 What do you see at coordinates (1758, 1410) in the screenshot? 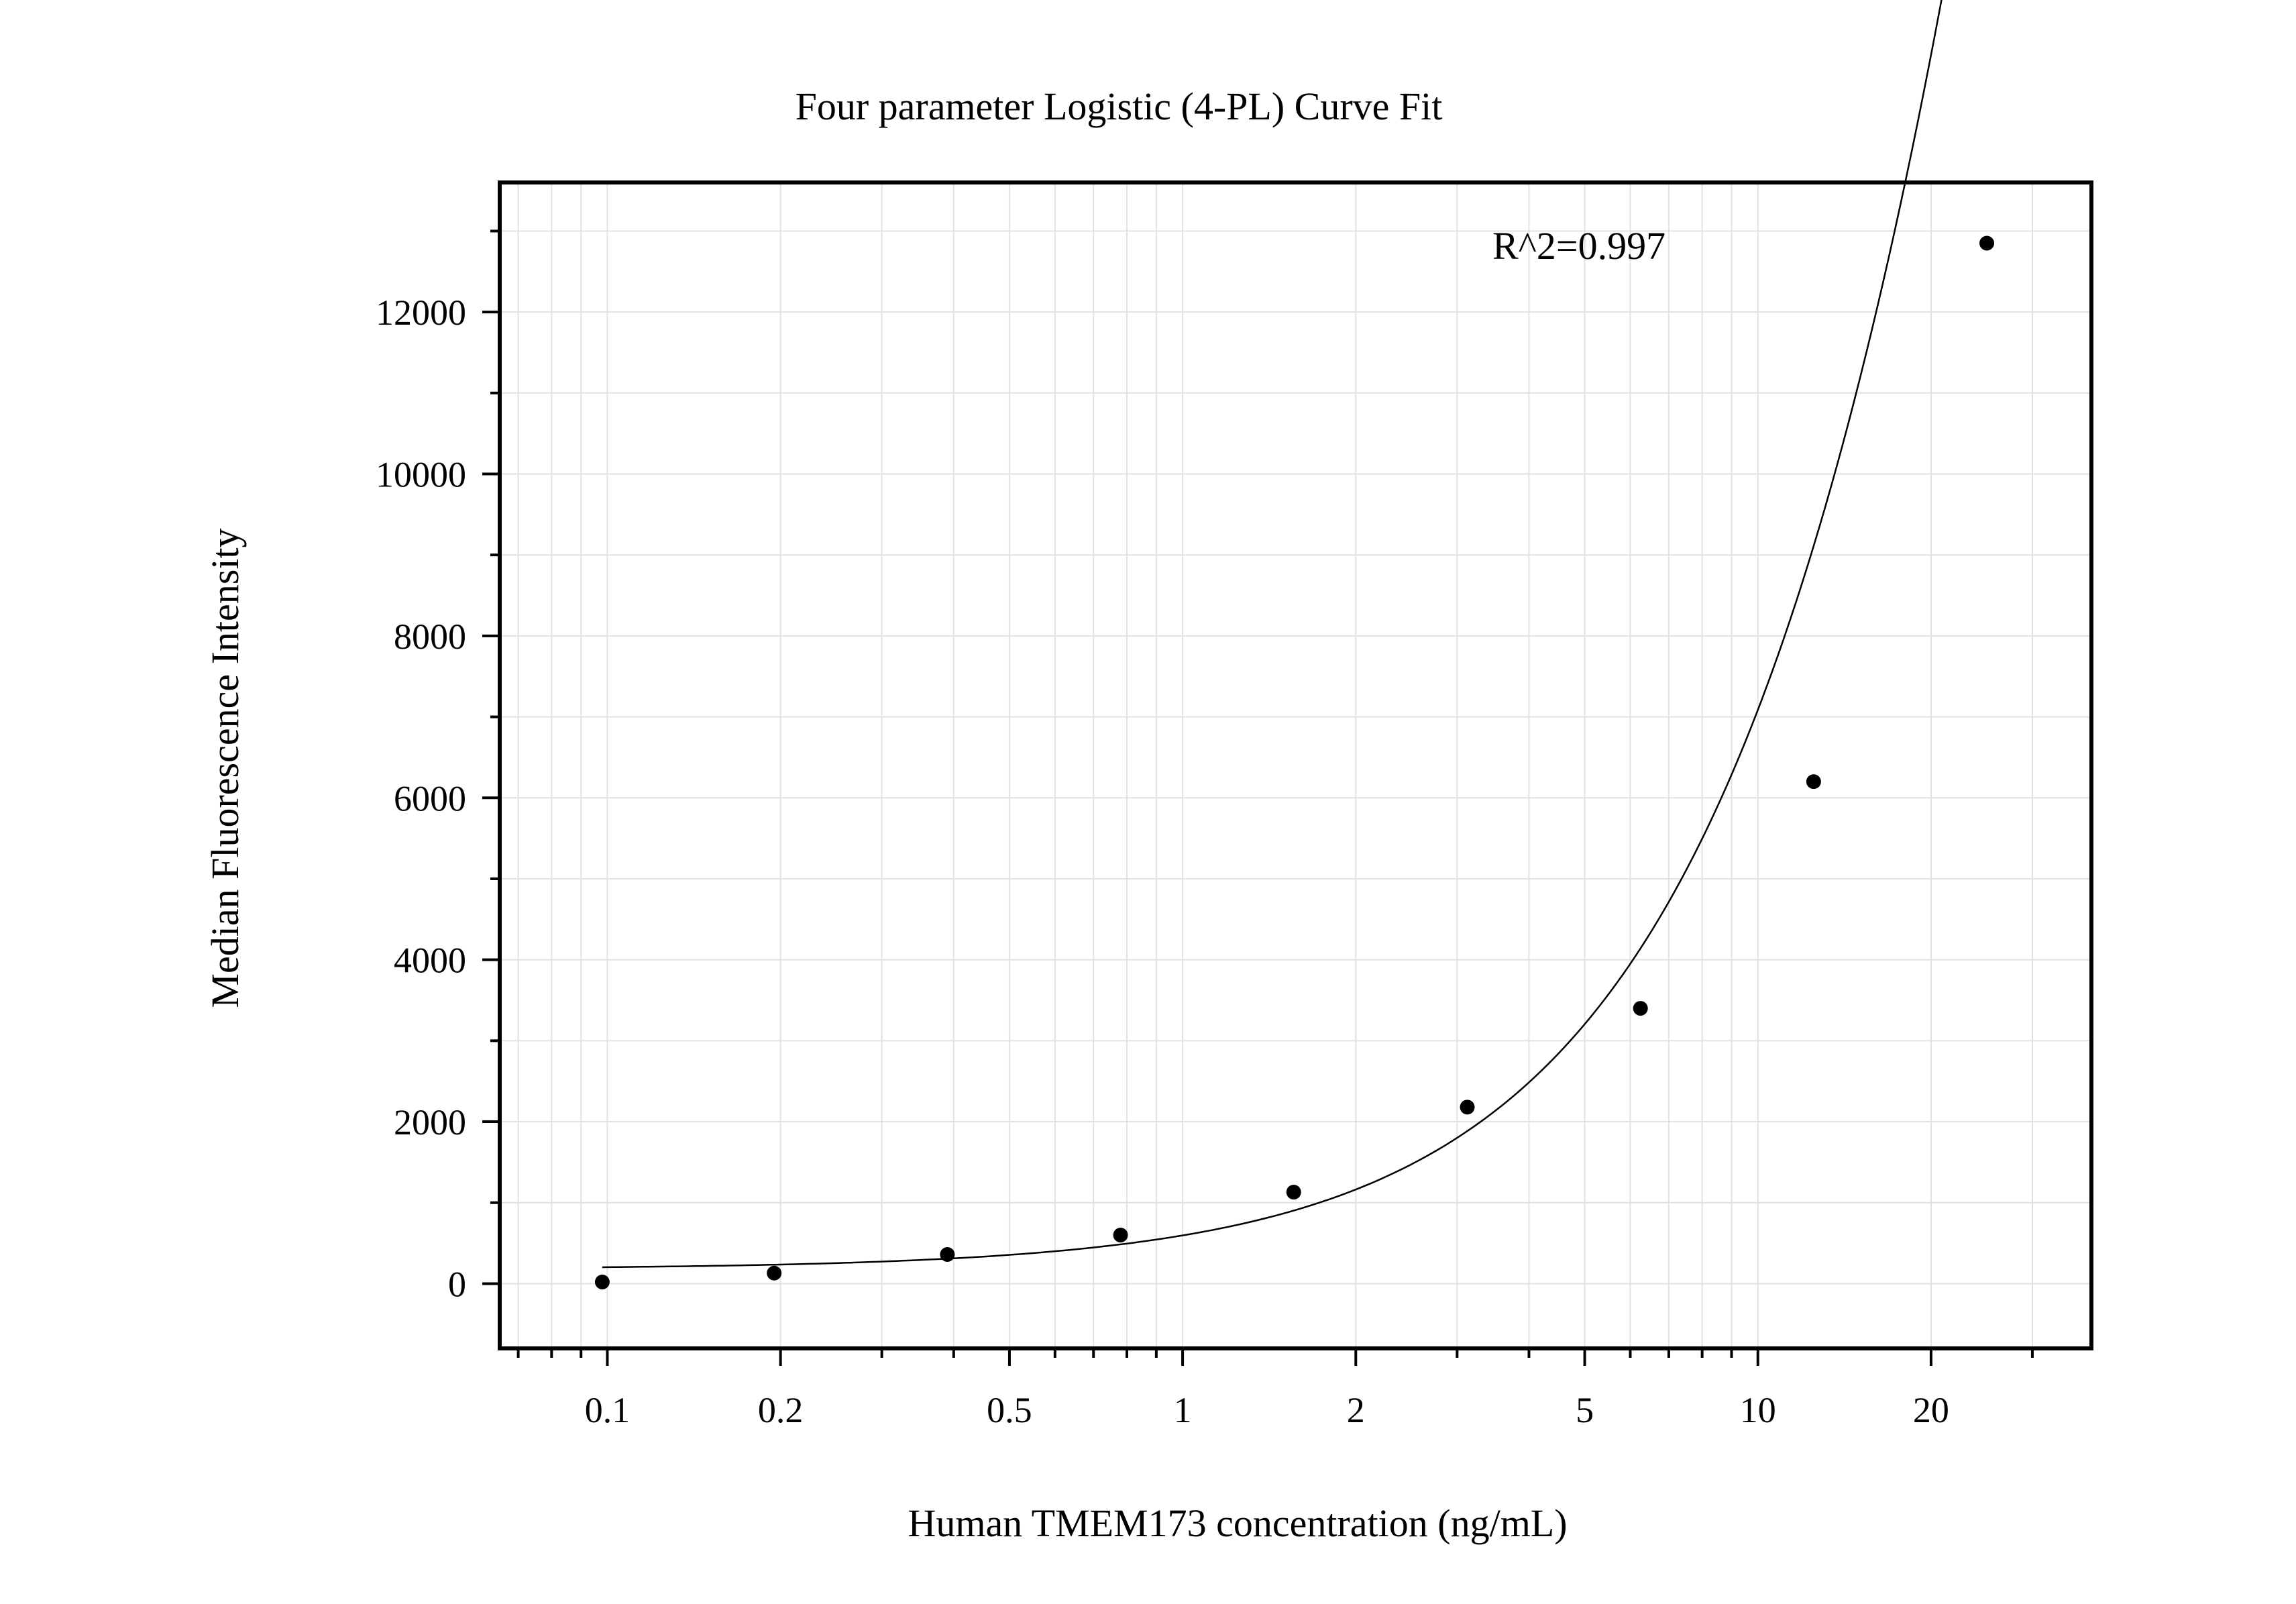
I see `x-tick-label: 10` at bounding box center [1758, 1410].